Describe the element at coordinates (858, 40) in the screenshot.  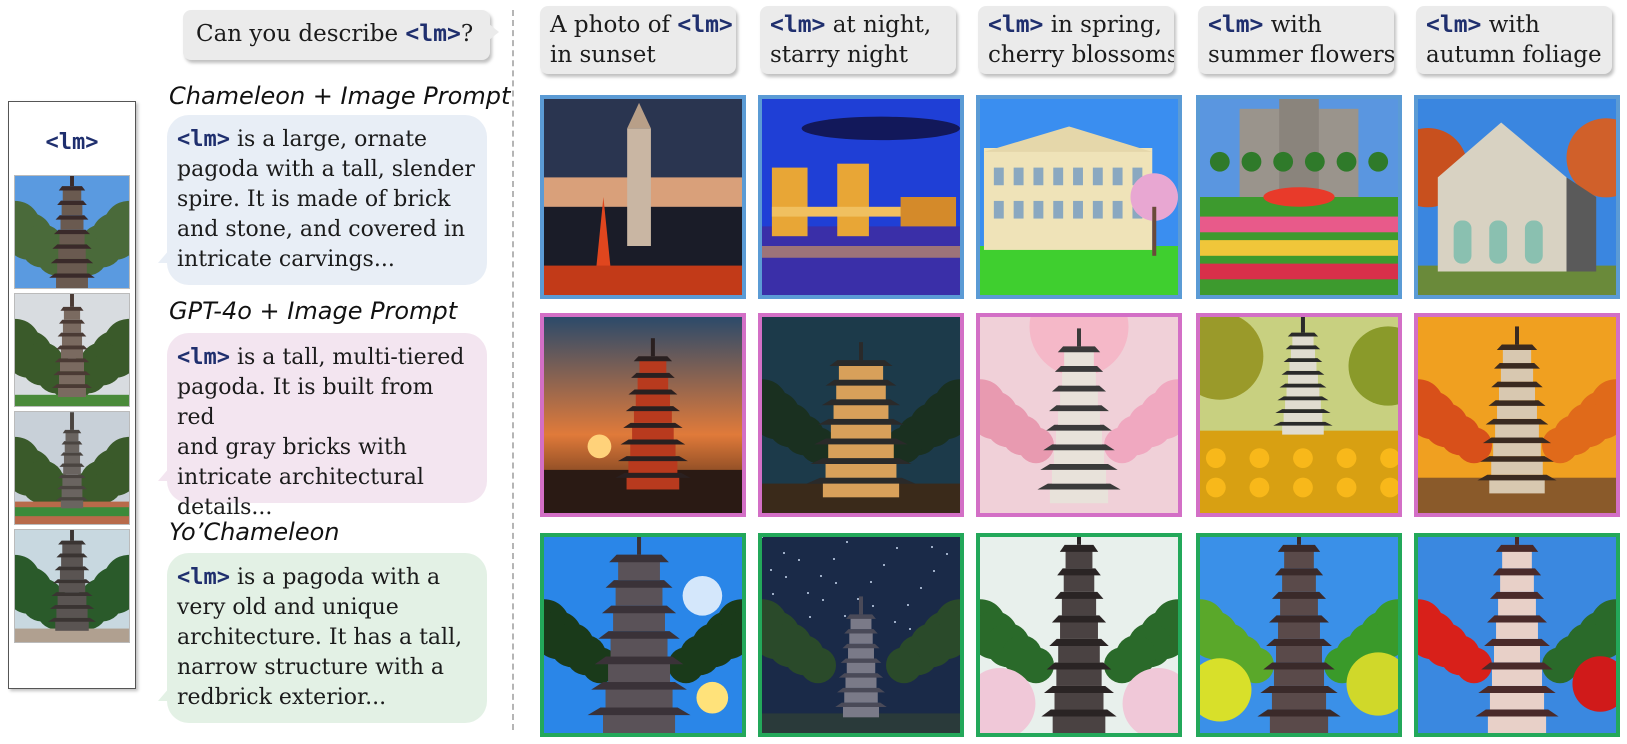
I see `prompt-night: <lm> at night, starry night` at that location.